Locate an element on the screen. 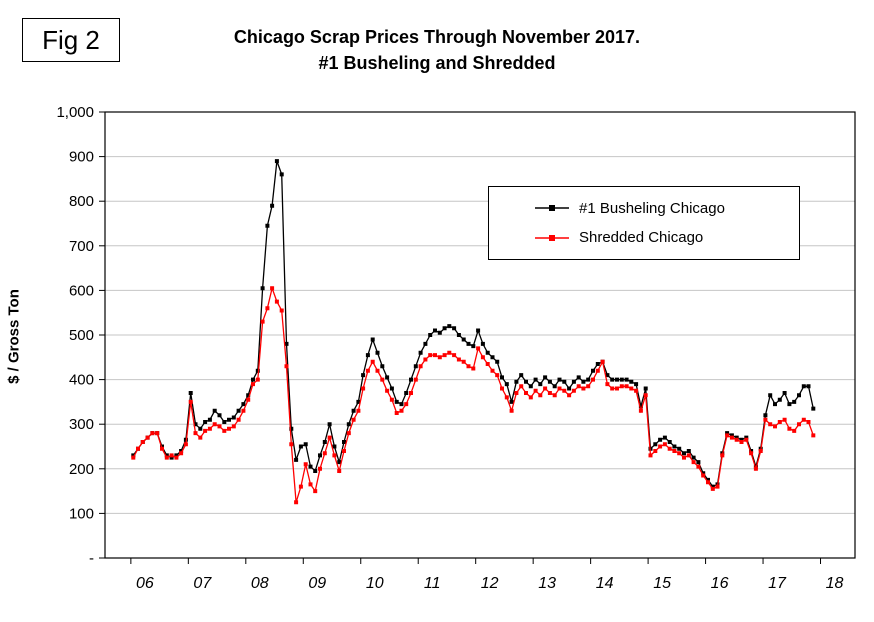  y-tick-label: 300 is located at coordinates (81, 424).